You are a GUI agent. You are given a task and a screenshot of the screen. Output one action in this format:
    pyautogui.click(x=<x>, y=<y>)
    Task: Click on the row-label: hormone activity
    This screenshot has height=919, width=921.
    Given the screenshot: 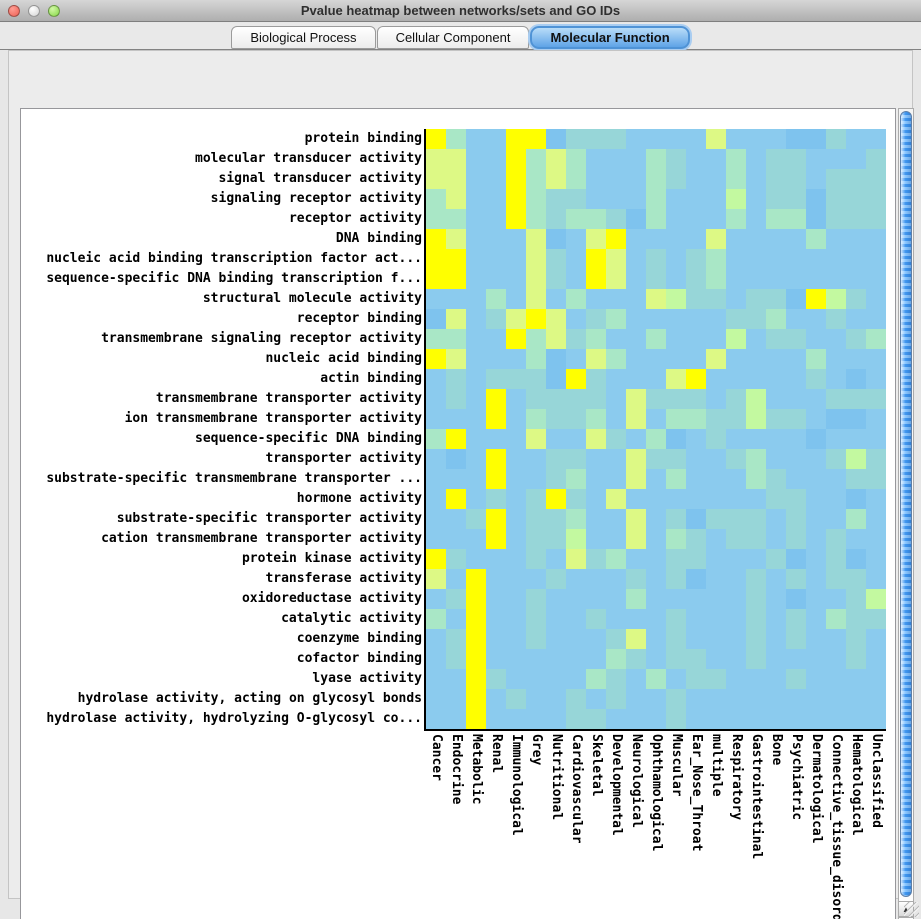 What is the action you would take?
    pyautogui.click(x=359, y=498)
    